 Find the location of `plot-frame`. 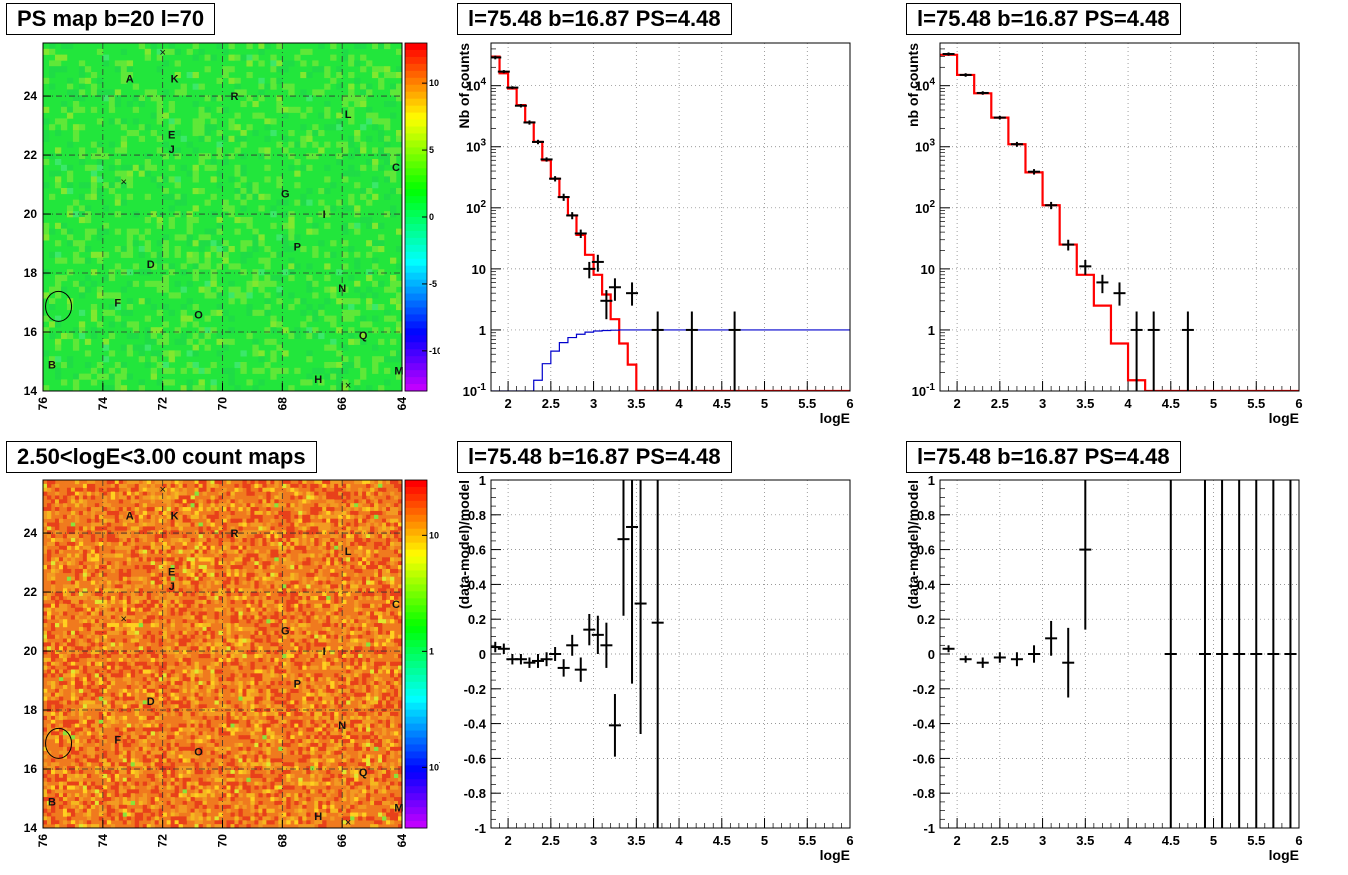

plot-frame is located at coordinates (1119, 217).